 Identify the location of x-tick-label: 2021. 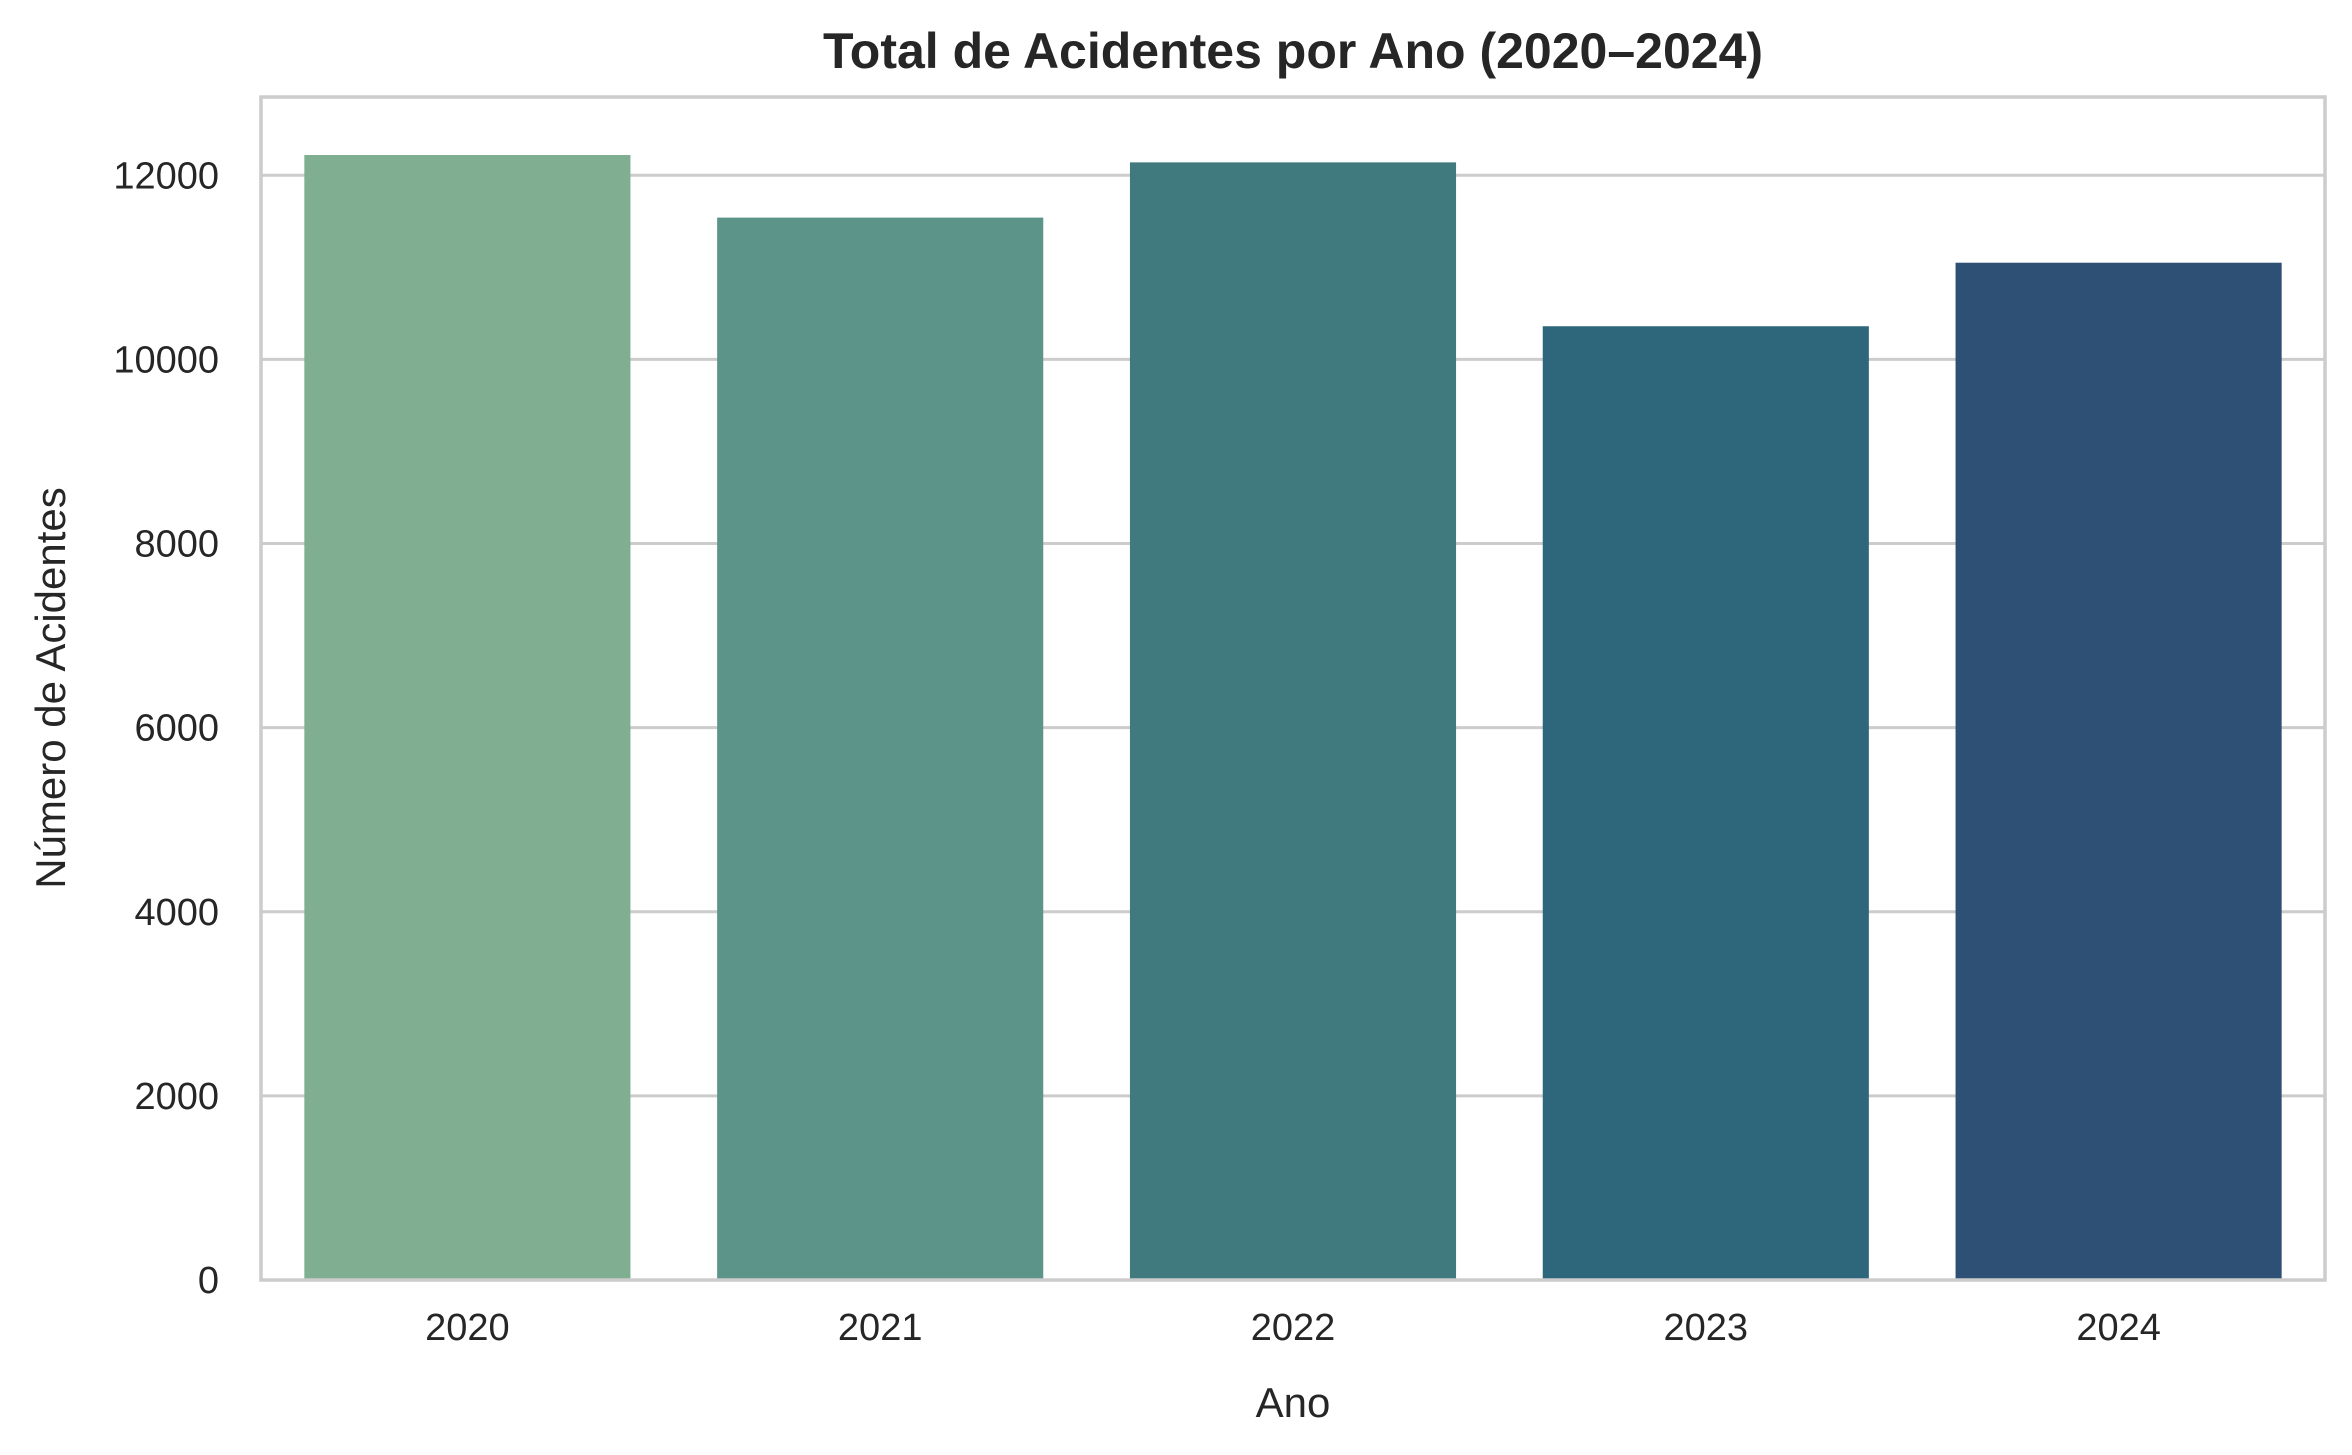
(880, 1328).